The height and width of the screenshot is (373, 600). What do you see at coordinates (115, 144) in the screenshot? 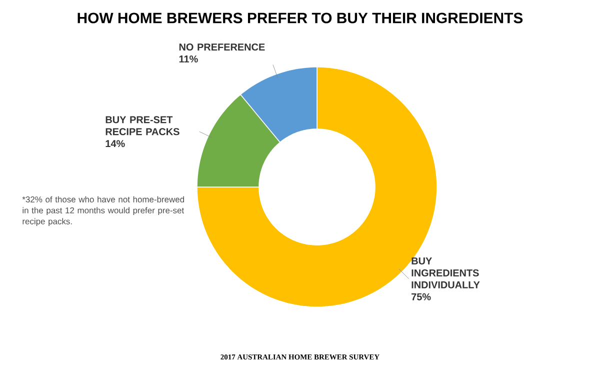
I see `data-label: 14%` at bounding box center [115, 144].